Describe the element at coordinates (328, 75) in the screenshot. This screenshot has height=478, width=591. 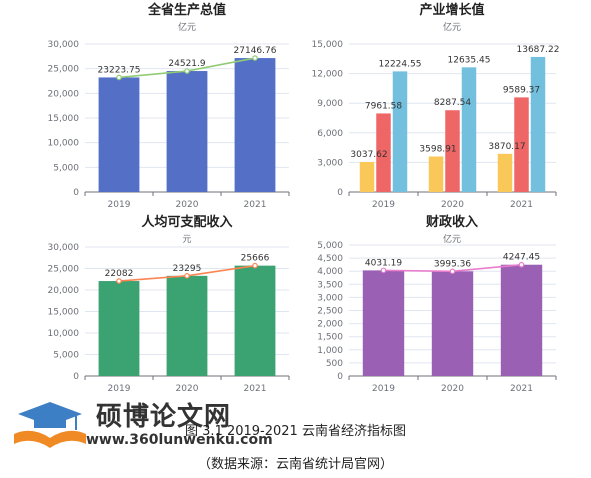
I see `chart2-ytick-label: 12,000` at that location.